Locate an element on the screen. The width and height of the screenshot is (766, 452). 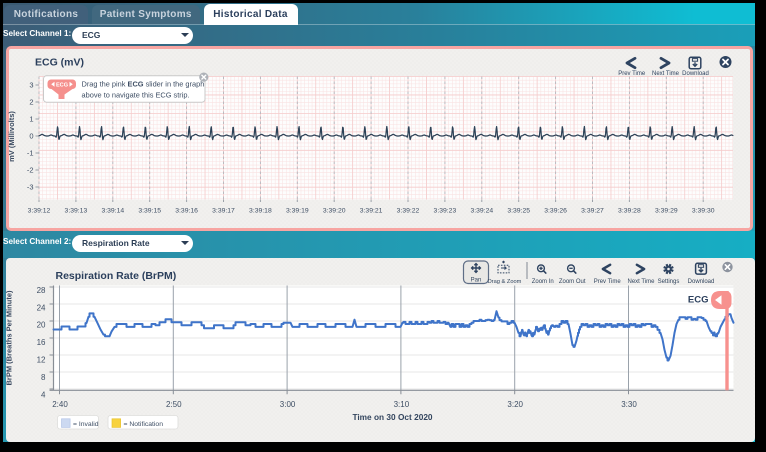
svg-text: 16 is located at coordinates (40, 342).